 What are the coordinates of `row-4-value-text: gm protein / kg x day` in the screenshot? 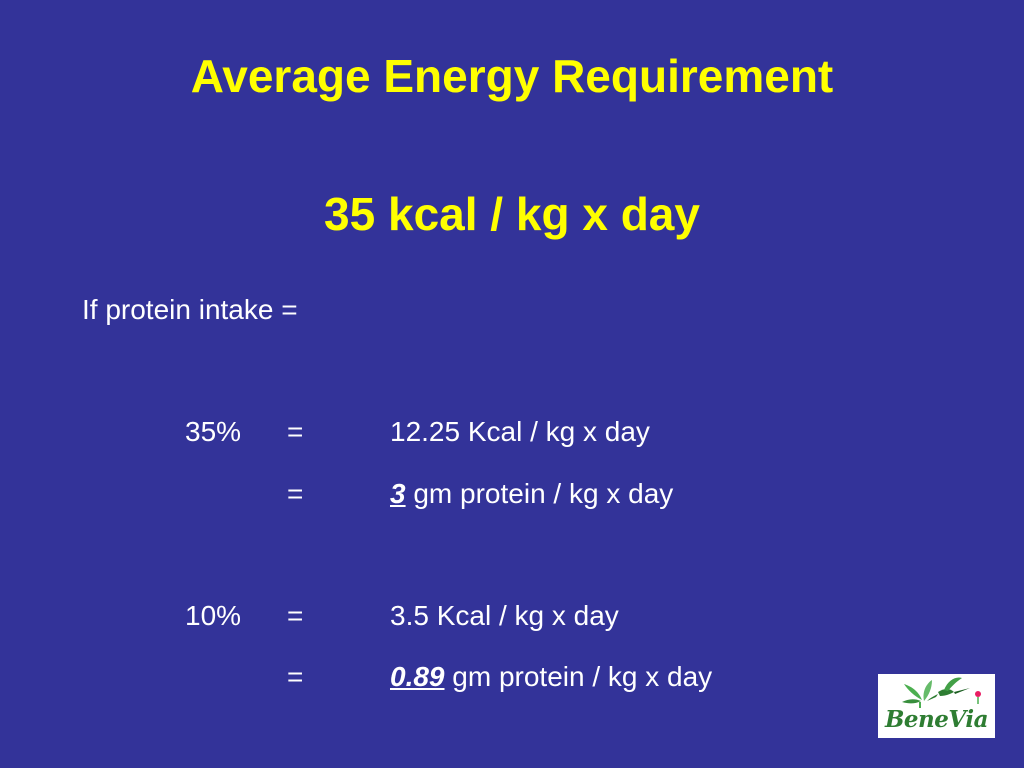 It's located at (578, 676).